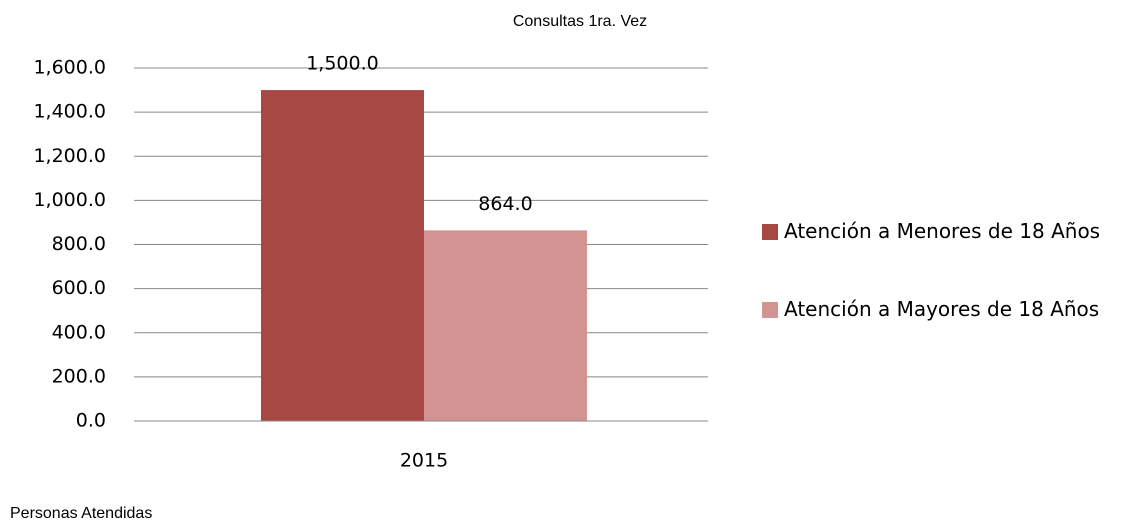 This screenshot has height=523, width=1137. I want to click on y-tick-label: 1,000.0, so click(69, 200).